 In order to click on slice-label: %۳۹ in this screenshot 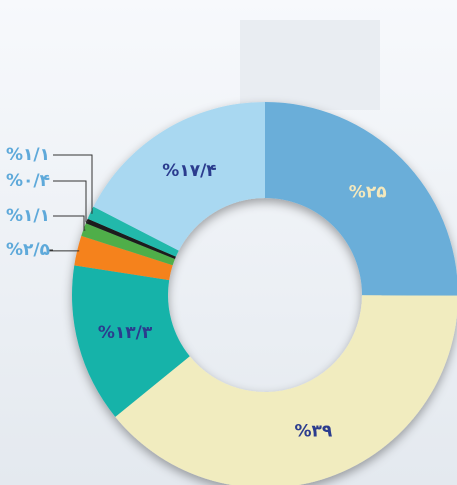, I will do `click(313, 432)`.